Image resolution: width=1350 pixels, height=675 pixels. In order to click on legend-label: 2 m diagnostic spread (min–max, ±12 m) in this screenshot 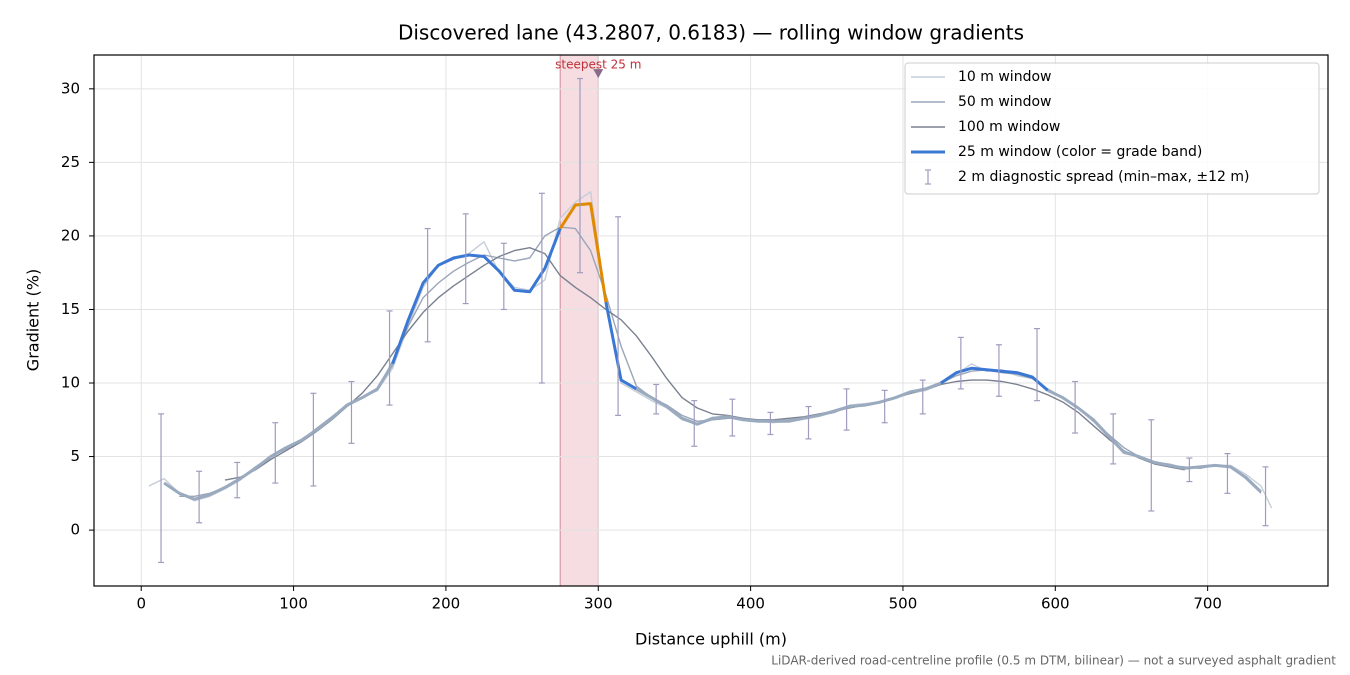, I will do `click(1103, 177)`.